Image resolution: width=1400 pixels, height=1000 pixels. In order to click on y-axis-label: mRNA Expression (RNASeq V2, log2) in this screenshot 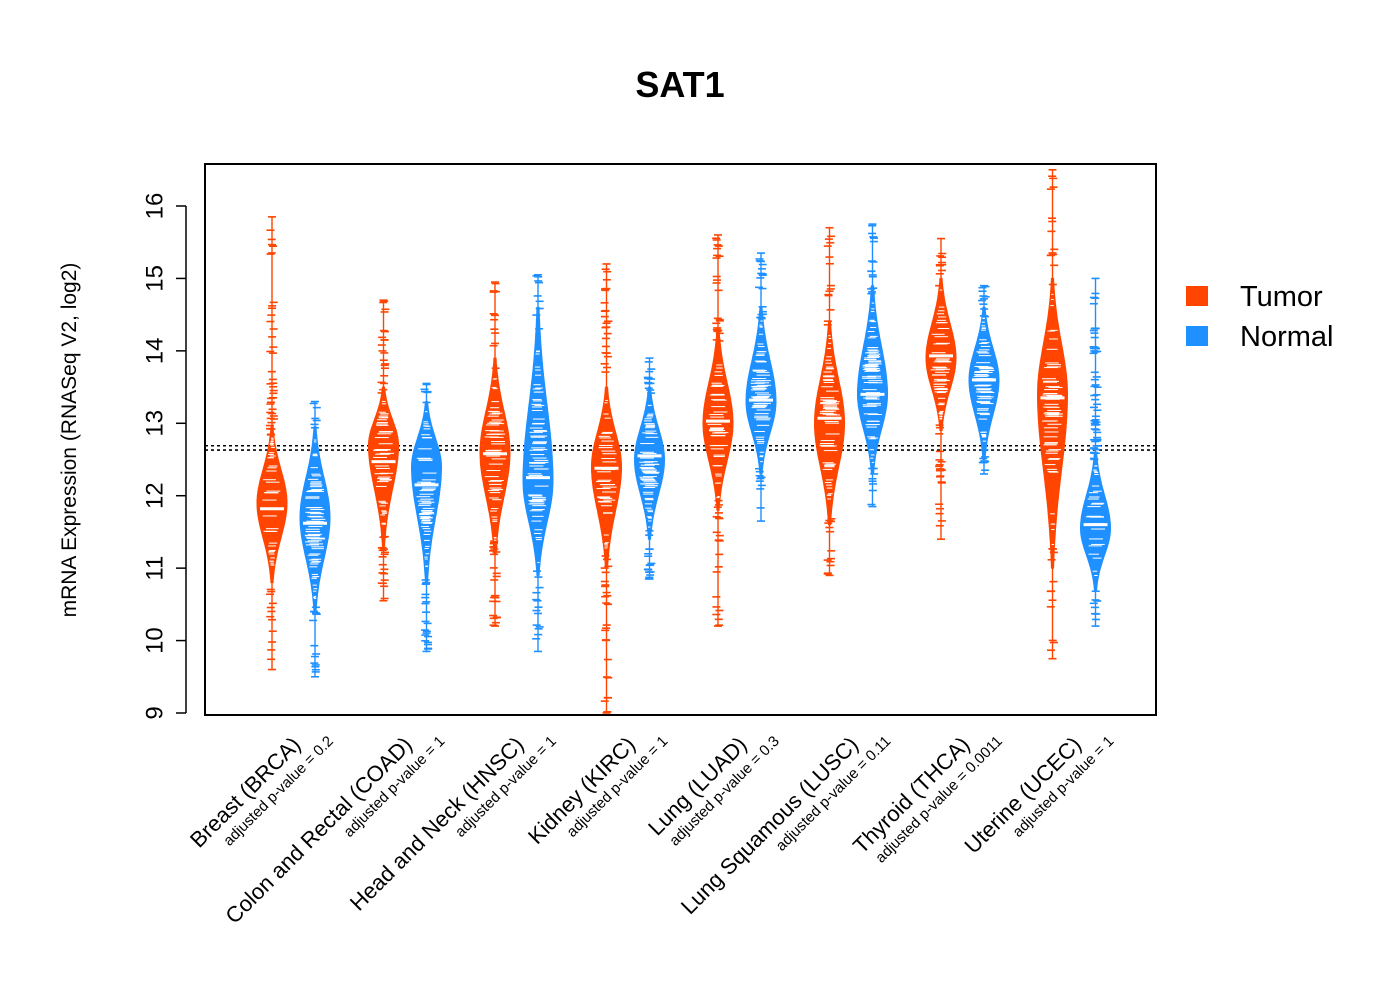, I will do `click(69, 440)`.